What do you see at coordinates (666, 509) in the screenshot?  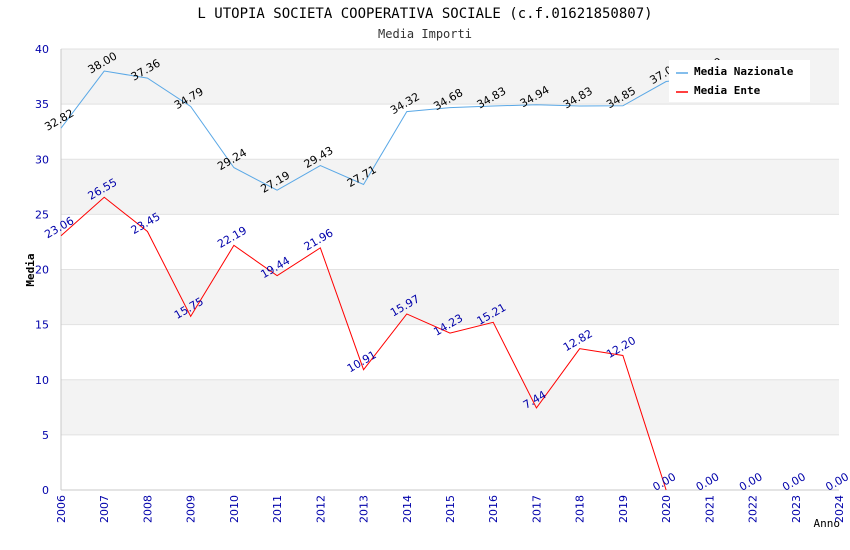 I see `x-tick-label: 2020` at bounding box center [666, 509].